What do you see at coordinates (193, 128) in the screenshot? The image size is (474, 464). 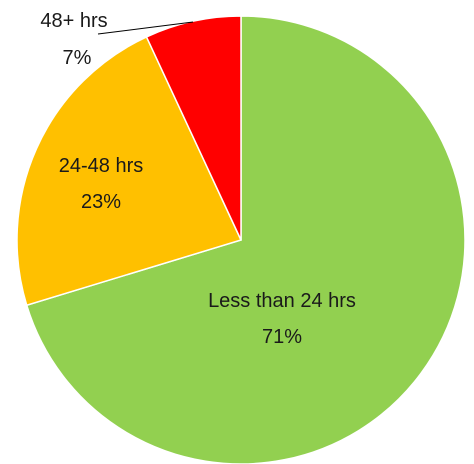 I see `slice-48-plus` at bounding box center [193, 128].